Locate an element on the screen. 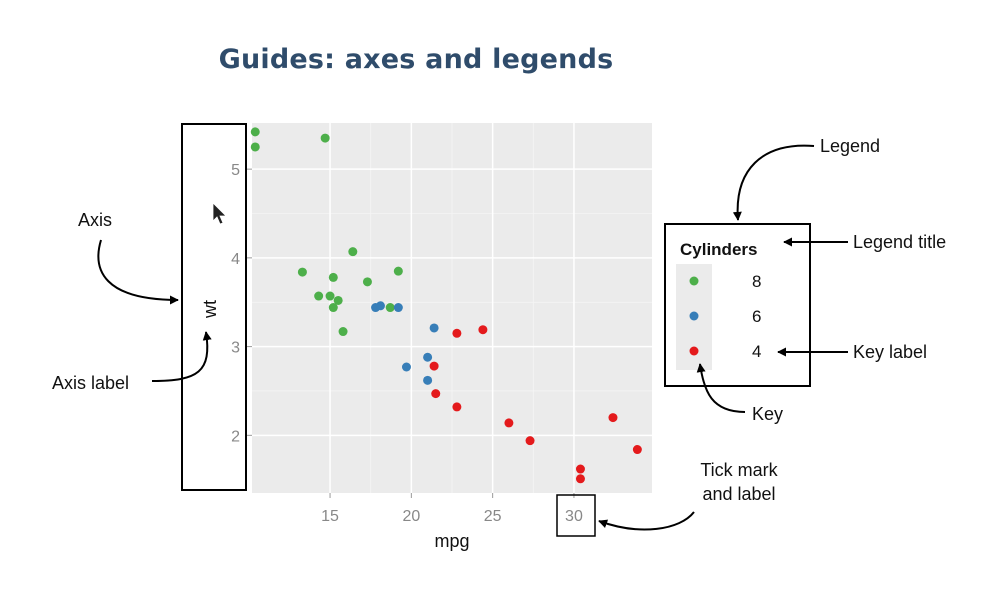 This screenshot has width=1002, height=608. tick-highlight-box is located at coordinates (576, 515).